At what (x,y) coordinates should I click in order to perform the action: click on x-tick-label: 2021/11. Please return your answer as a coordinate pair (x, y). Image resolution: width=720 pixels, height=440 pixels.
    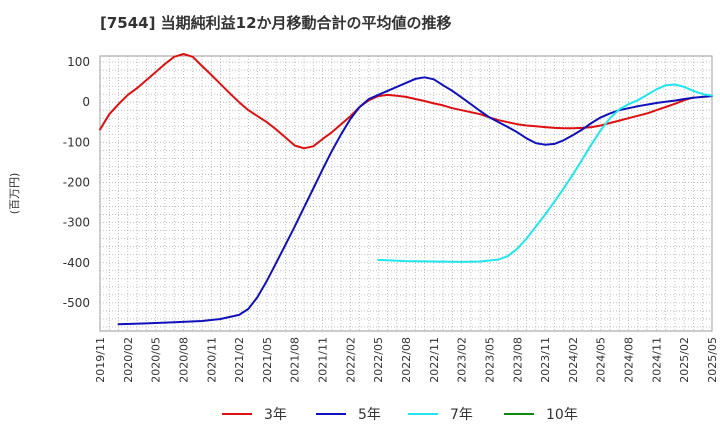
    Looking at the image, I should click on (323, 360).